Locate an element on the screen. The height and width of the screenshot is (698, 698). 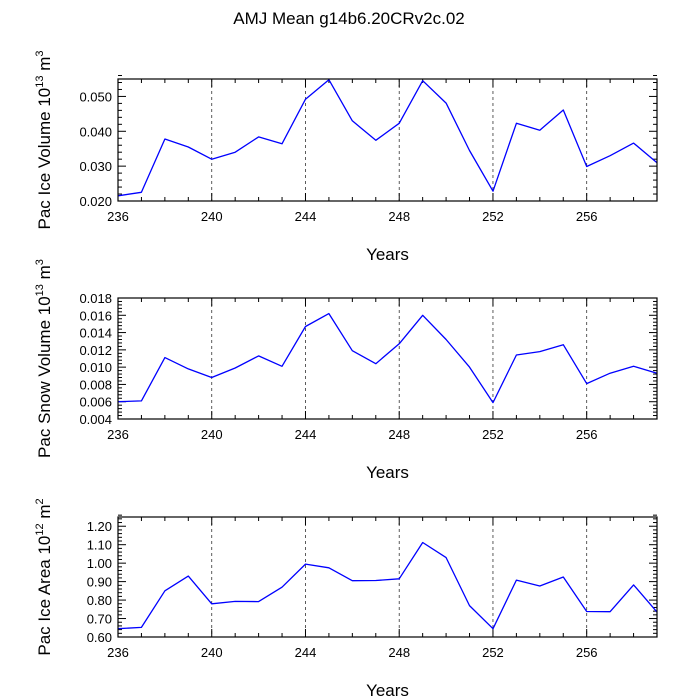
y-tick-label: 0.020 is located at coordinates (95, 201).